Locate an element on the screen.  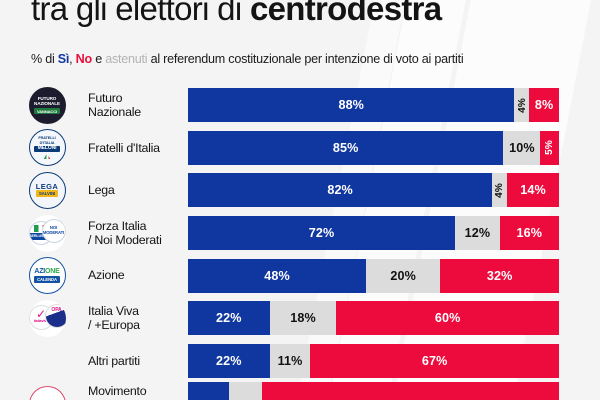
bar-segment-value: 48% is located at coordinates (277, 275).